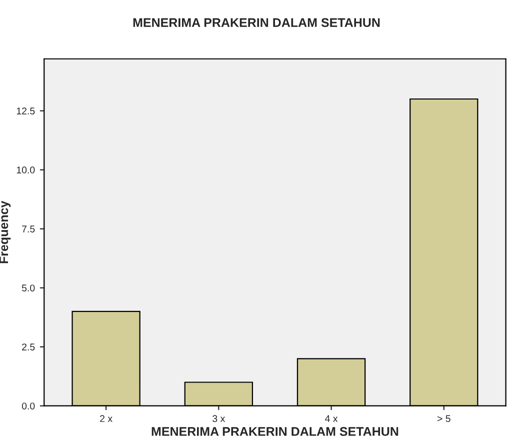  What do you see at coordinates (25, 111) in the screenshot?
I see `y-tick-label: 12.5` at bounding box center [25, 111].